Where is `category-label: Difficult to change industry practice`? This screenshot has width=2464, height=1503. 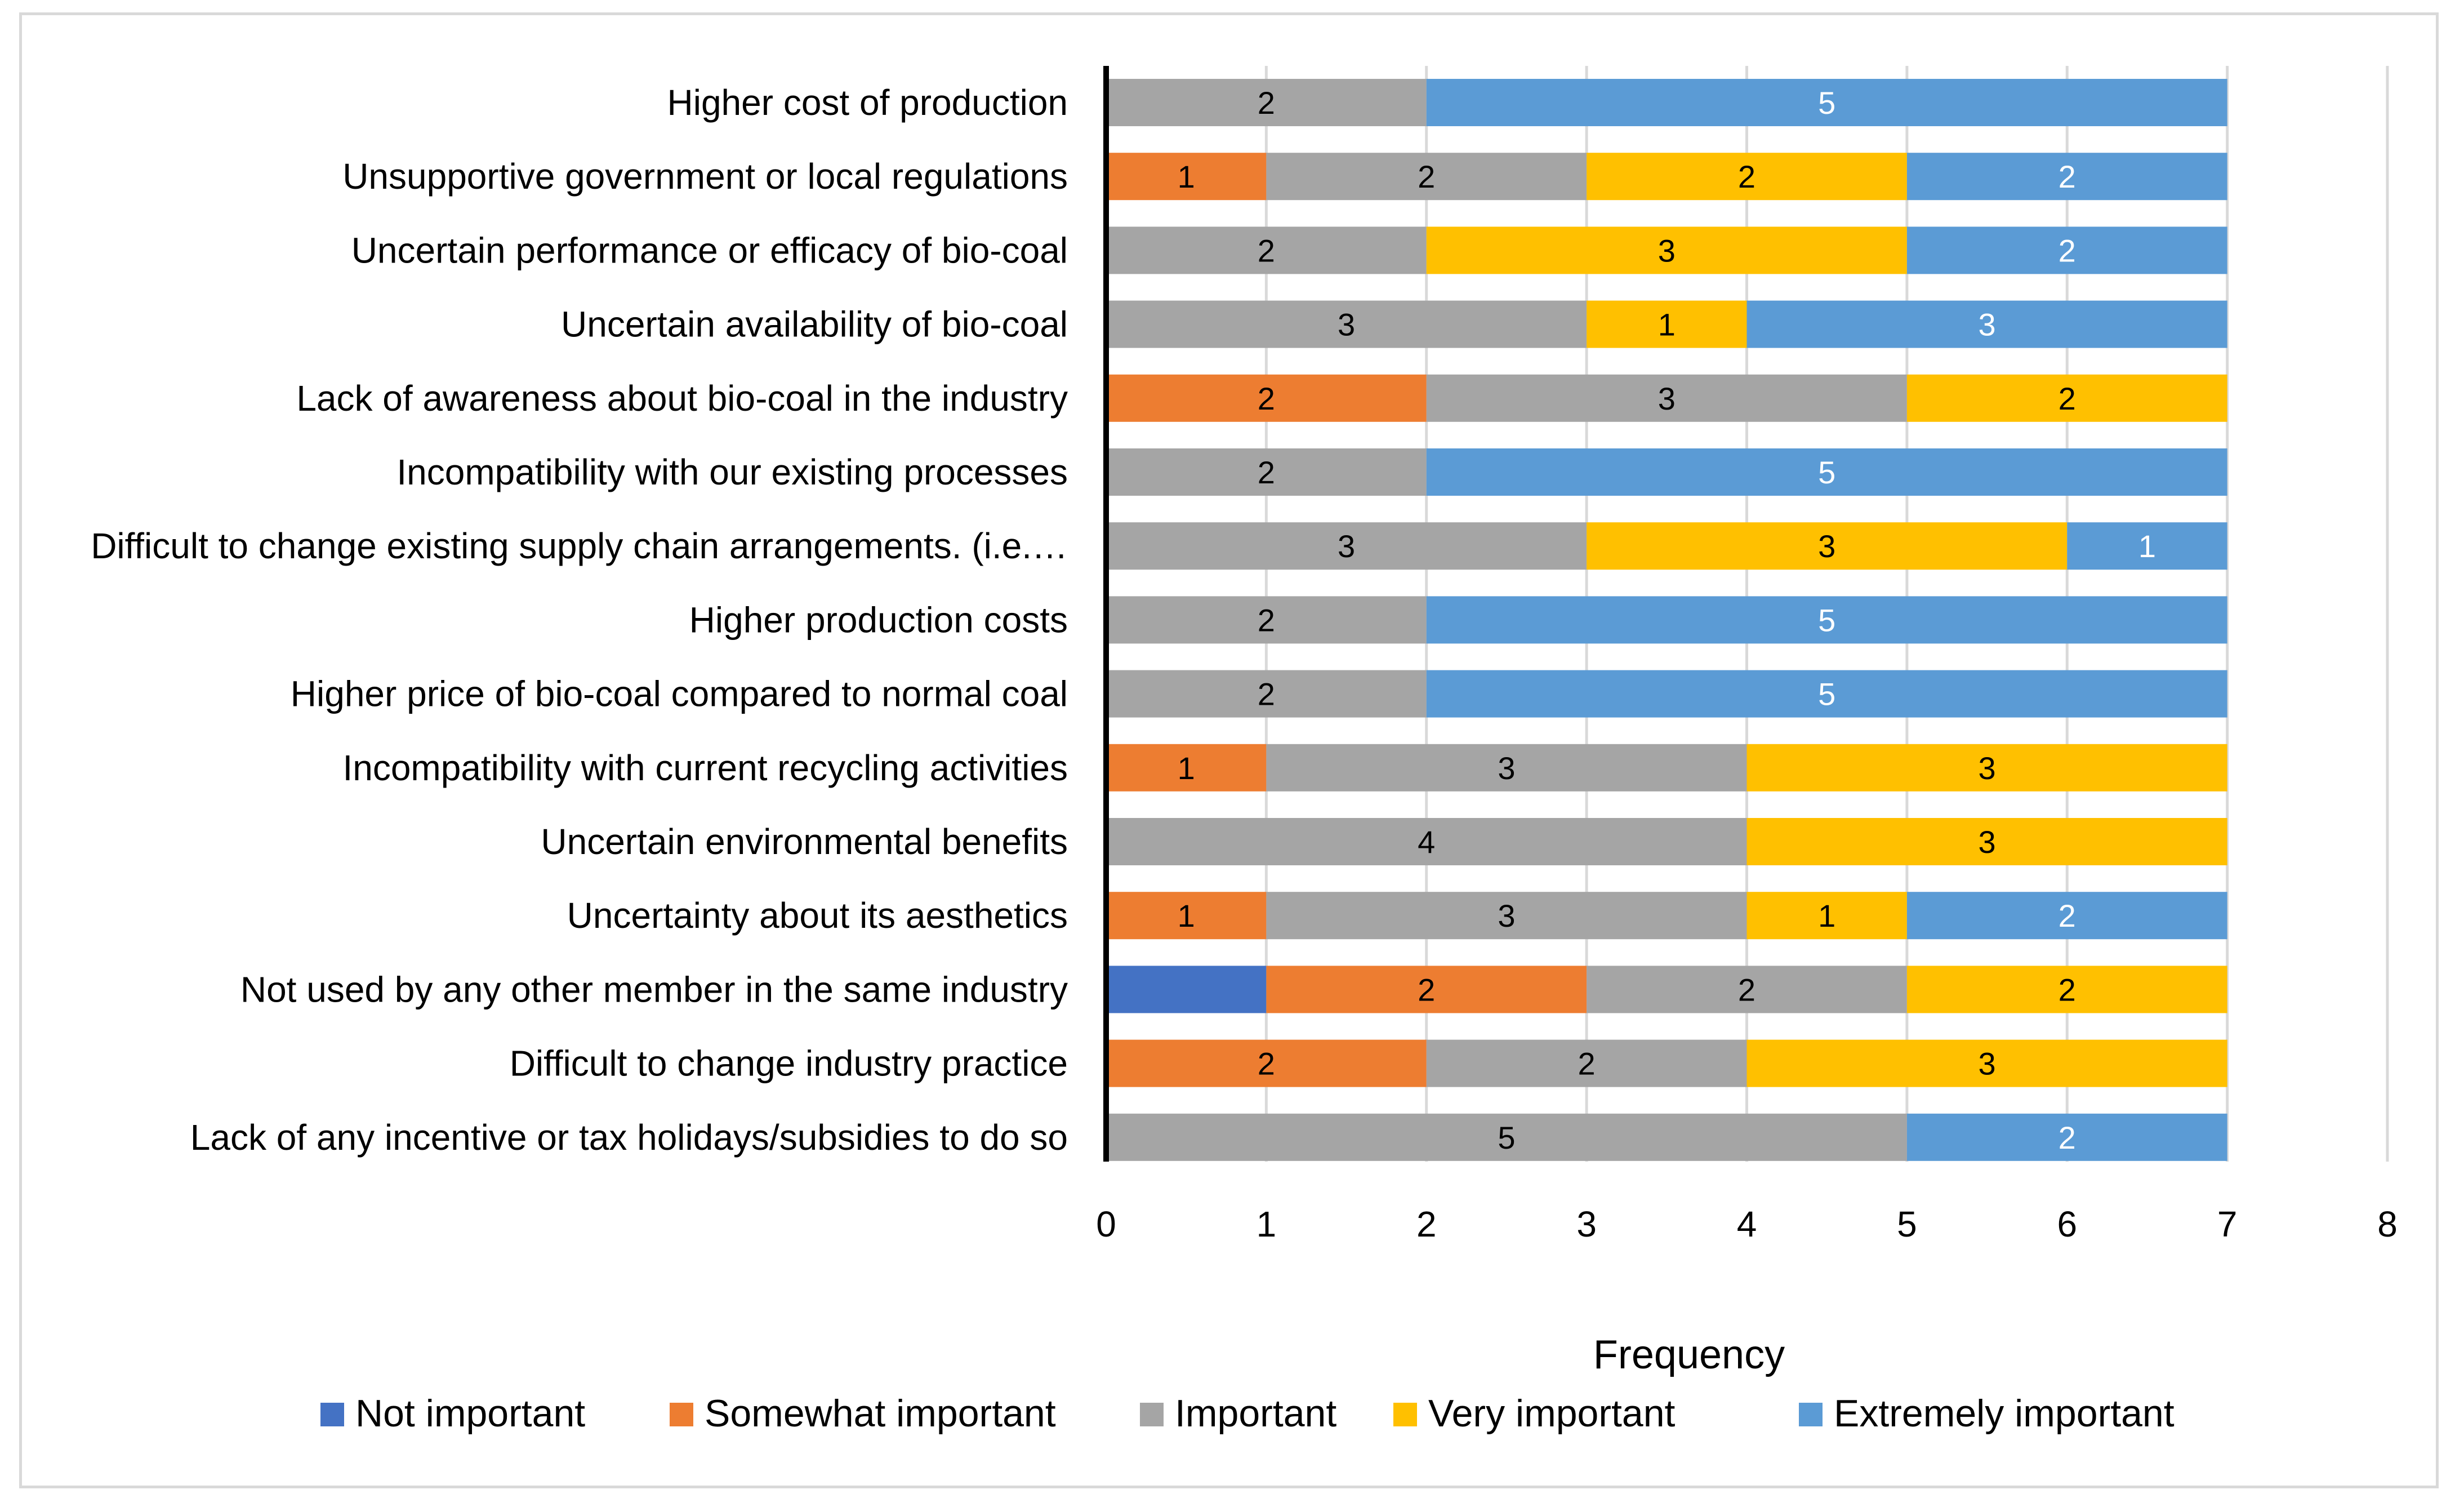 category-label: Difficult to change industry practice is located at coordinates (789, 1063).